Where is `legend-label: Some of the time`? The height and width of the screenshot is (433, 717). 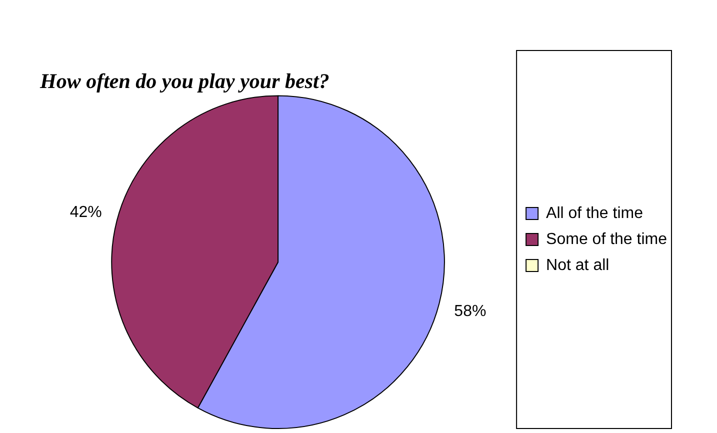
legend-label: Some of the time is located at coordinates (607, 239).